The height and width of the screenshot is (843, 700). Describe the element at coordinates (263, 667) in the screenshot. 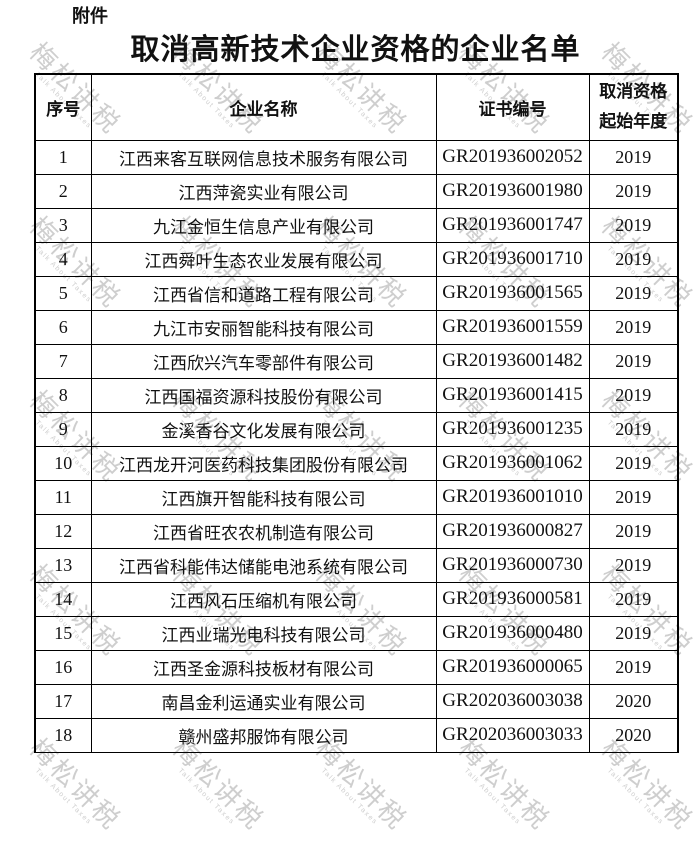

I see `company-name-cell: 江西圣金源科技板材有限公司` at that location.